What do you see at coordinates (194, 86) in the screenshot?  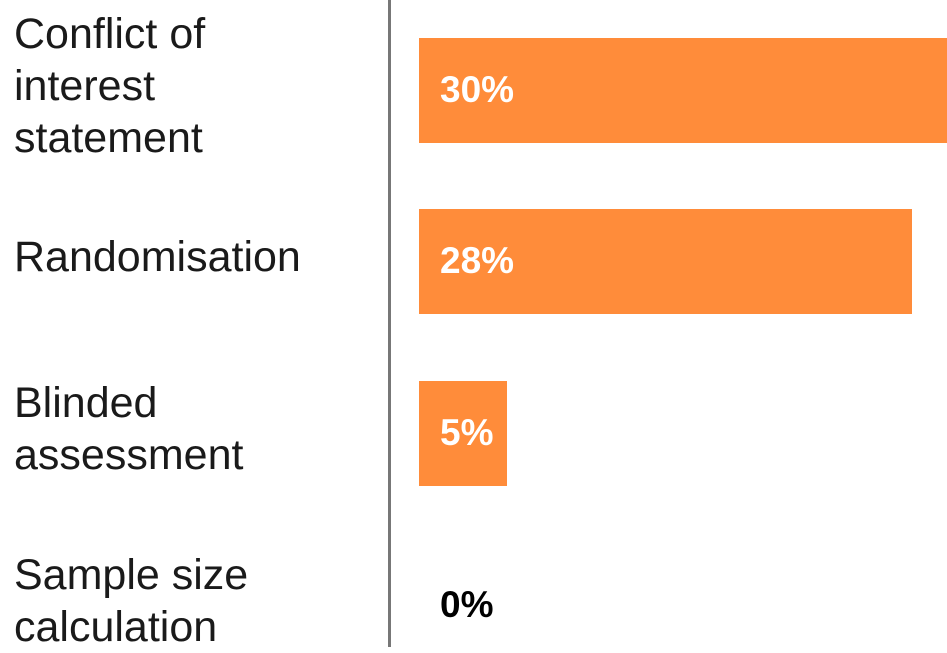 I see `category-label: Conflict of interest statement` at bounding box center [194, 86].